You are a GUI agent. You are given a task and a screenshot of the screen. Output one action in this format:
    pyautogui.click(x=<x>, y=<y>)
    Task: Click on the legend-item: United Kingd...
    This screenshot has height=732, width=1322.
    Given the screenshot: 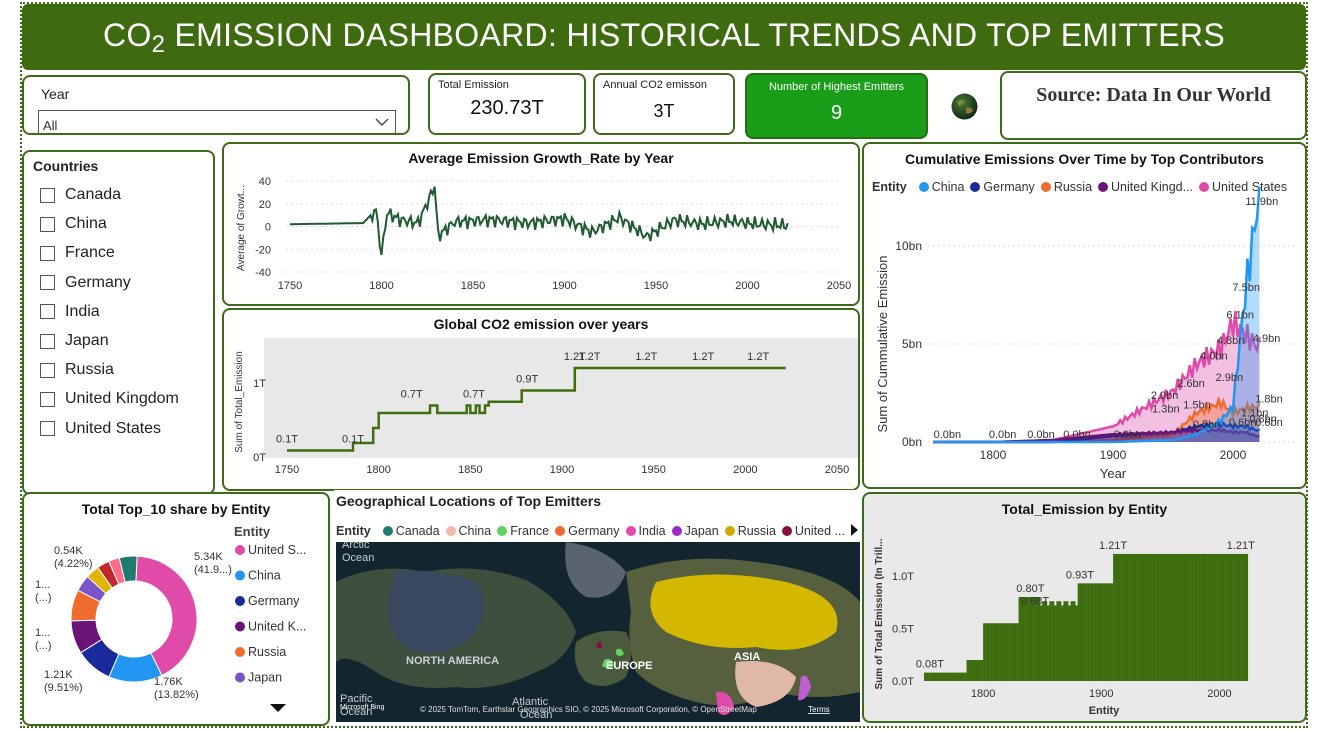 What is the action you would take?
    pyautogui.click(x=1152, y=187)
    